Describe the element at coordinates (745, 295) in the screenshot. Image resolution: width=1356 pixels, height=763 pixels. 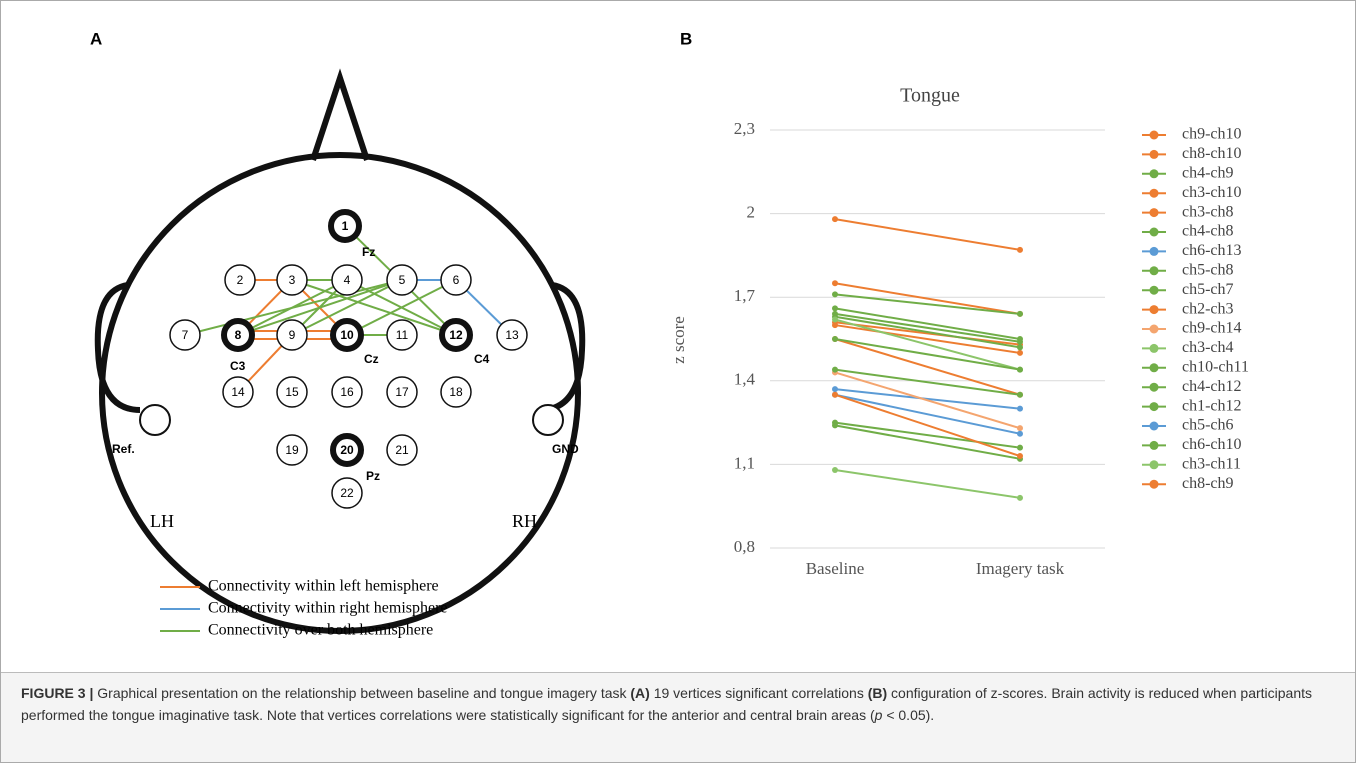
I see `y-tick-label: 1,7` at that location.